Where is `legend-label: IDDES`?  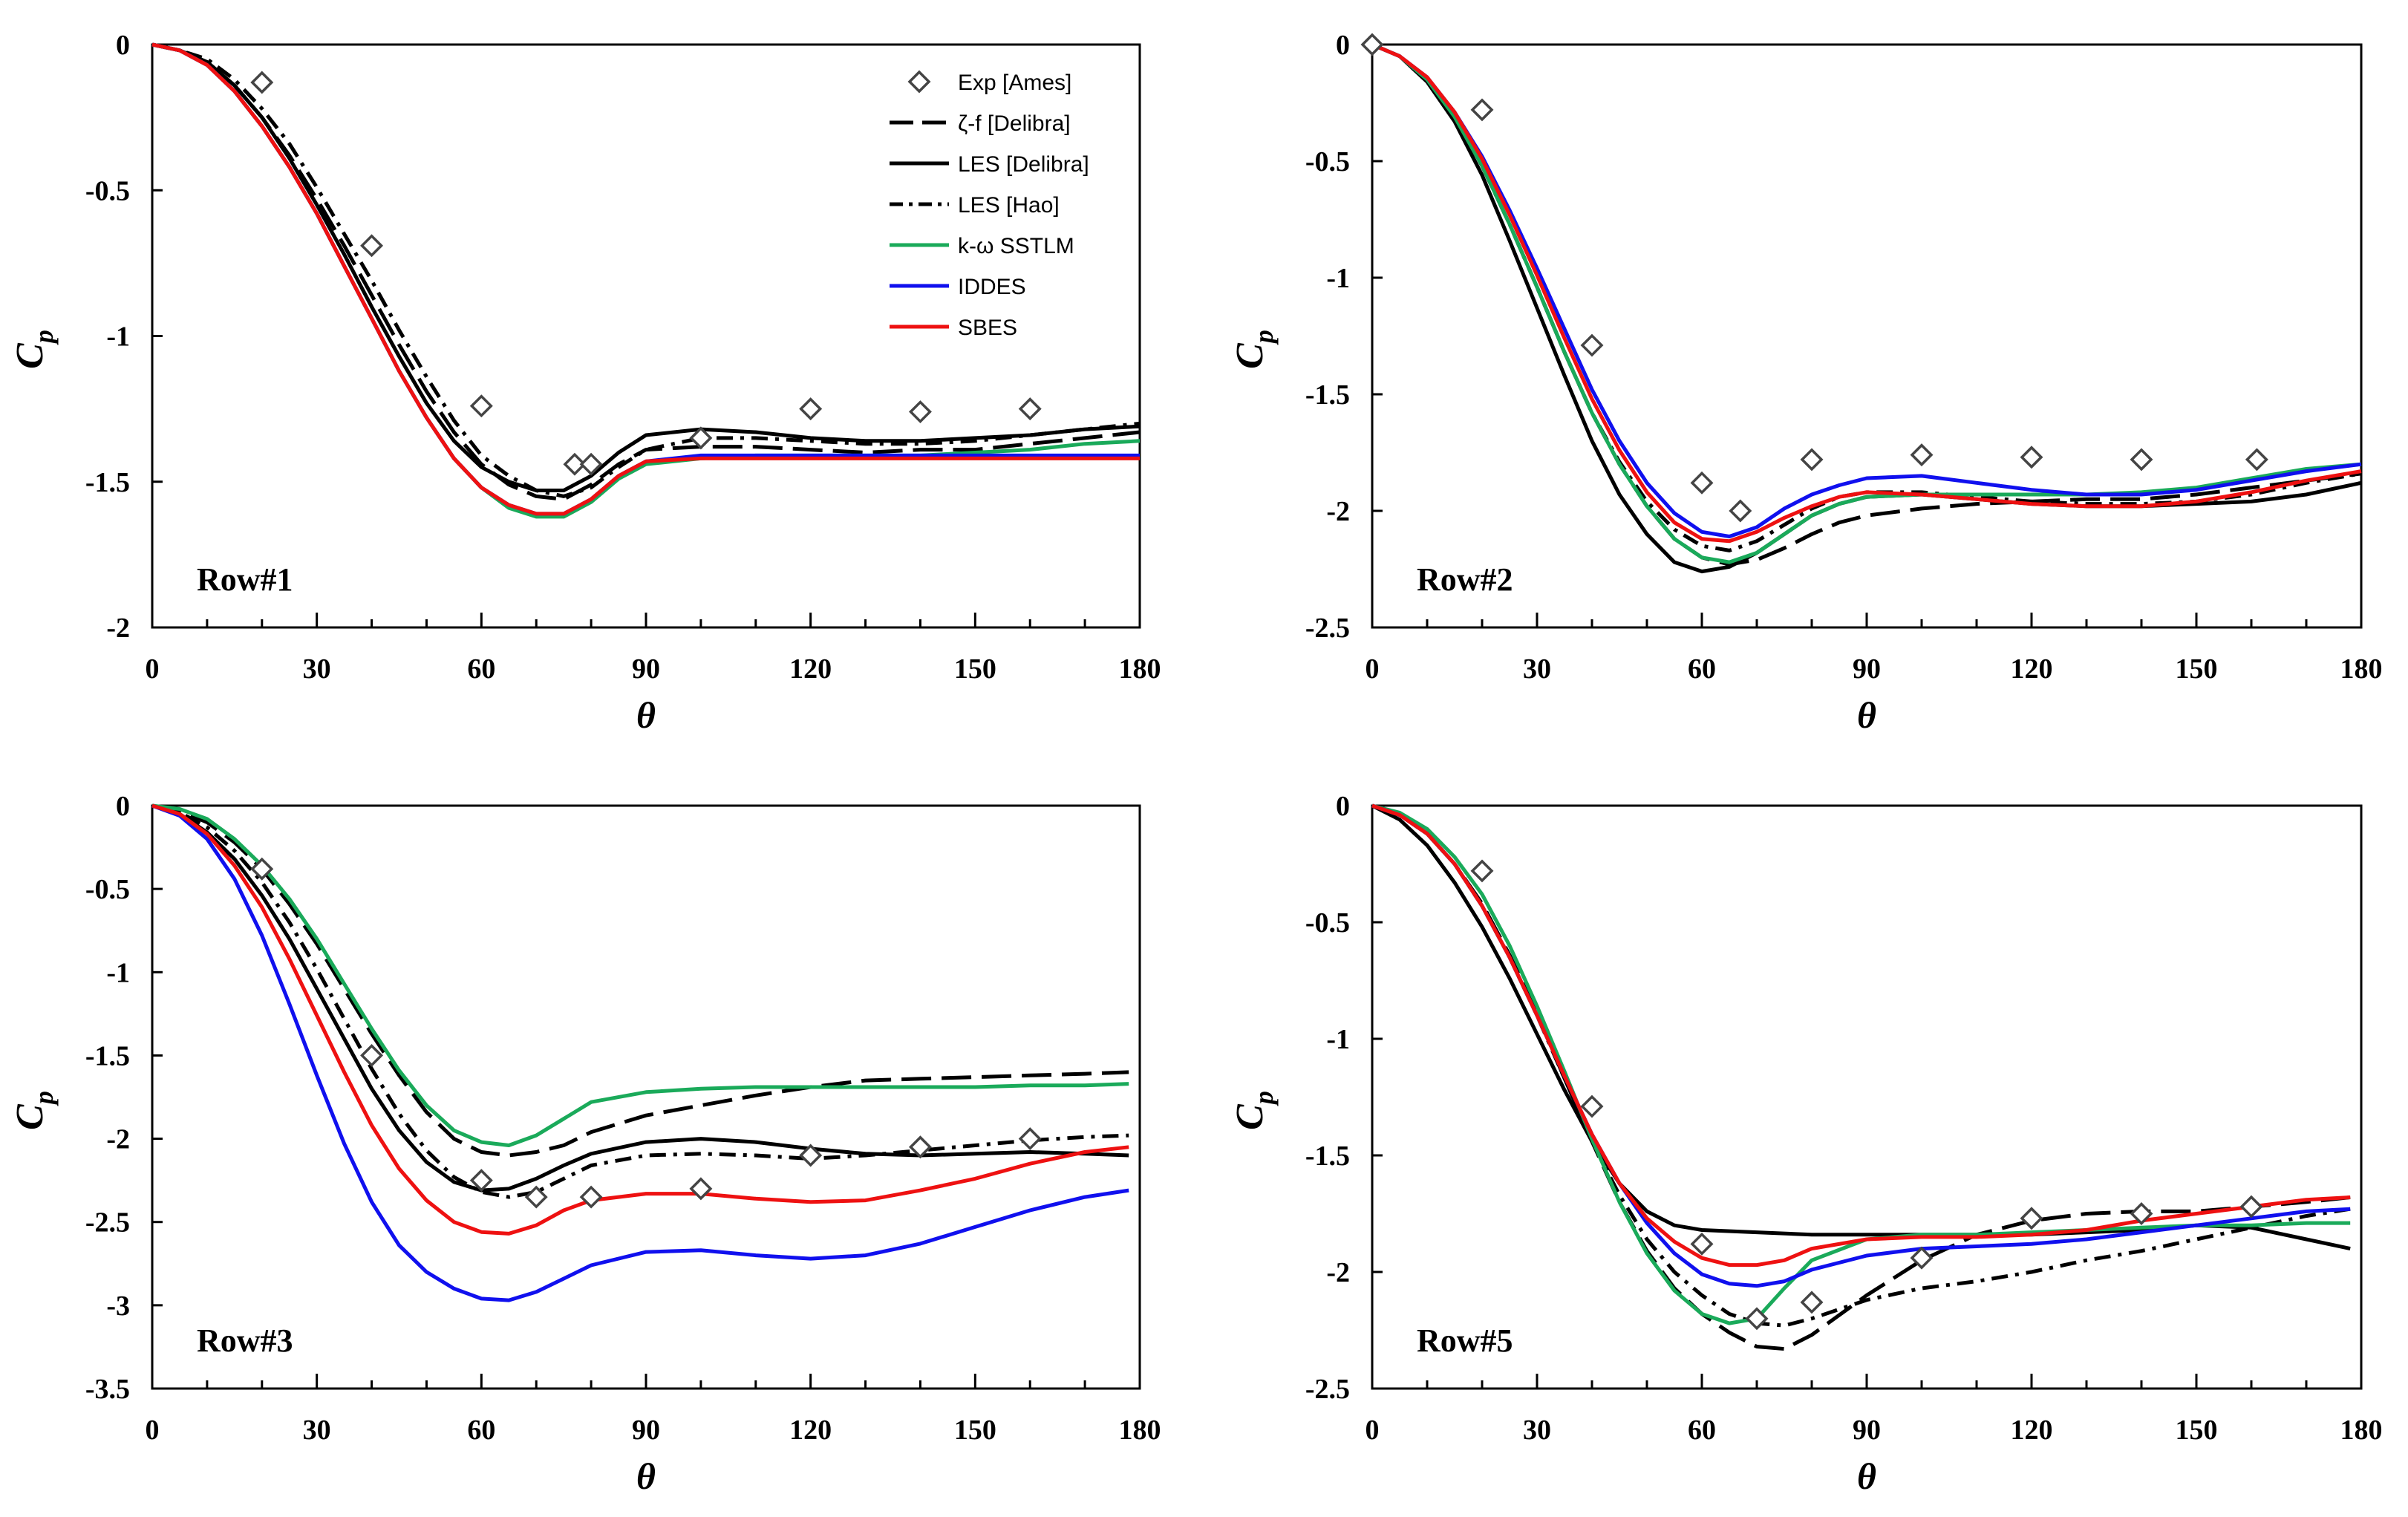
legend-label: IDDES is located at coordinates (992, 287).